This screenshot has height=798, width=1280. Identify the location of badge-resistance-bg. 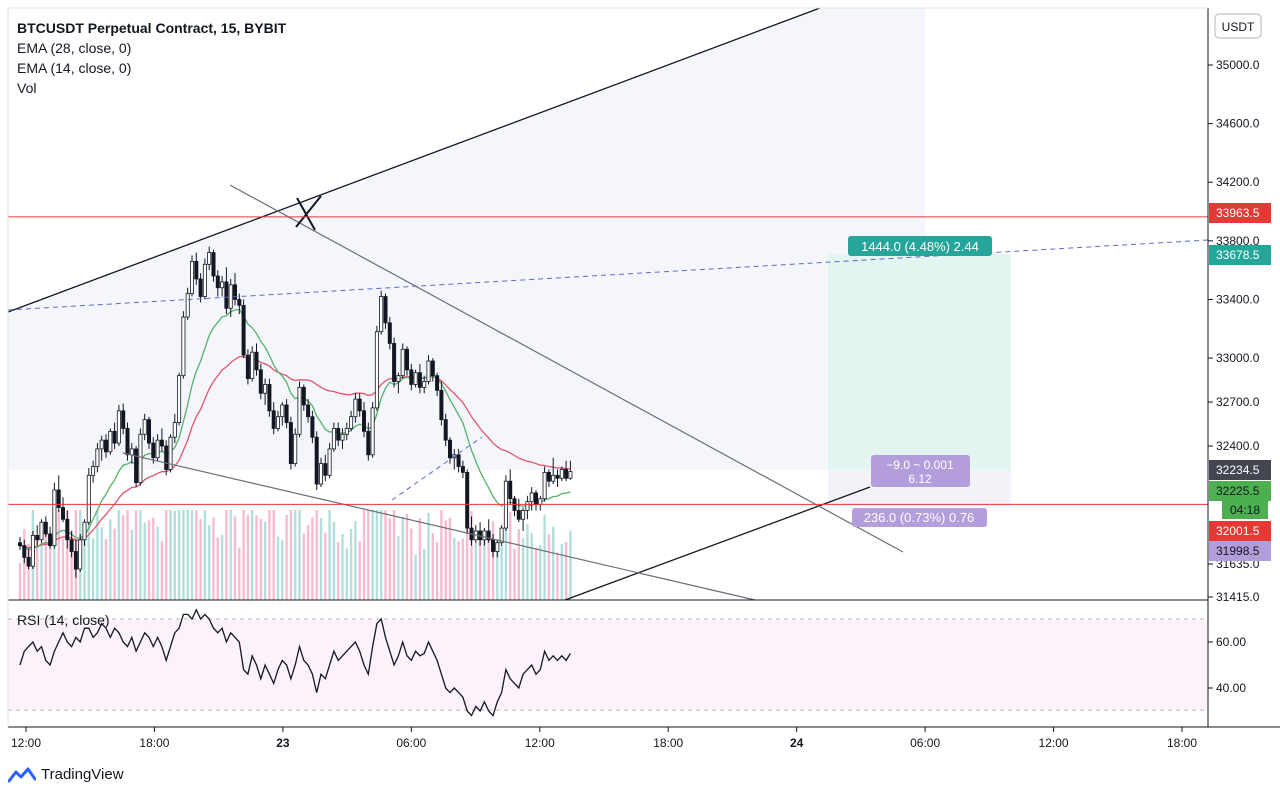
(1240, 213).